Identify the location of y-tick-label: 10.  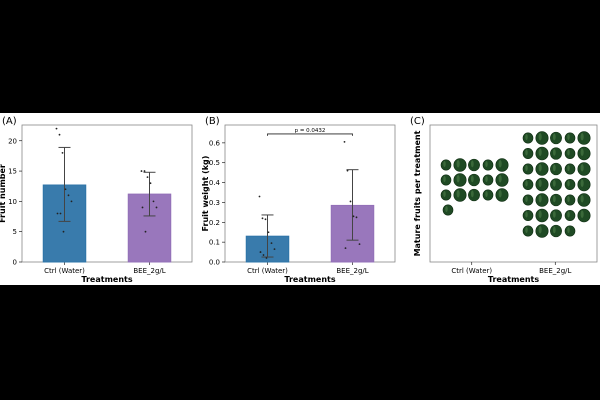
(12, 202).